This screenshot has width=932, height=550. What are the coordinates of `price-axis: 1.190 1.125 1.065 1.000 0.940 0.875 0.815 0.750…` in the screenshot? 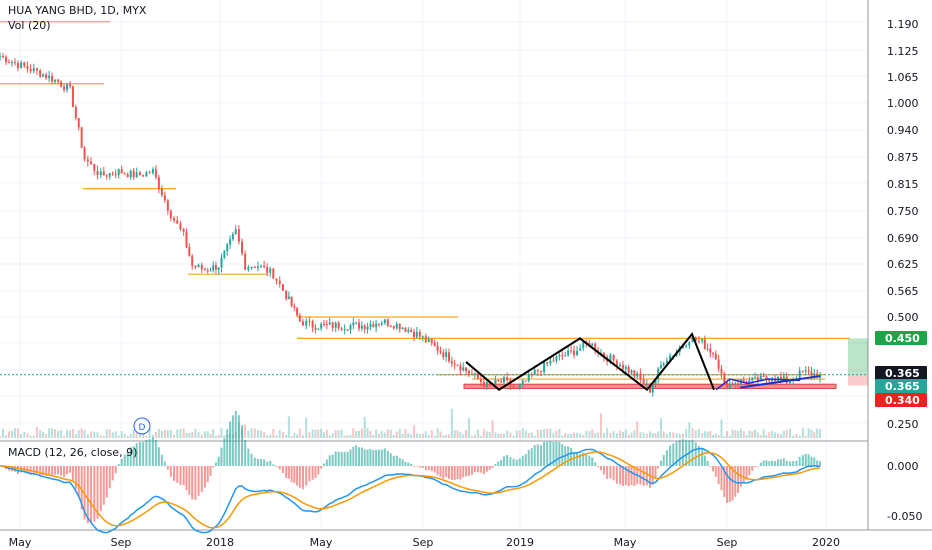 It's located at (904, 270).